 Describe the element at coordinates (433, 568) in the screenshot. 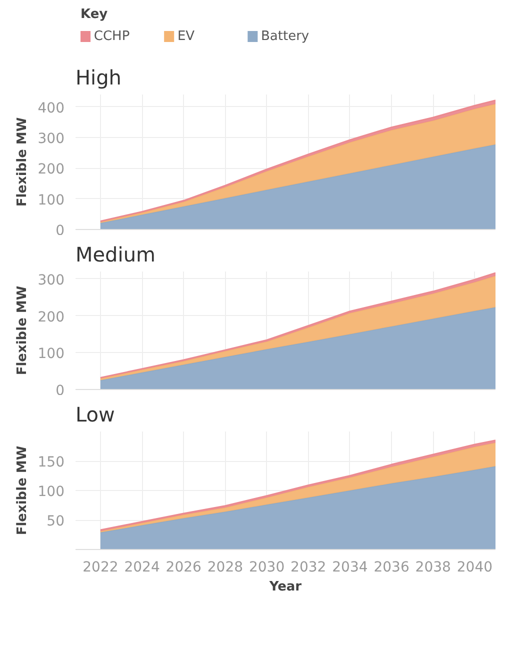

I see `x-tick-label: 2038` at that location.